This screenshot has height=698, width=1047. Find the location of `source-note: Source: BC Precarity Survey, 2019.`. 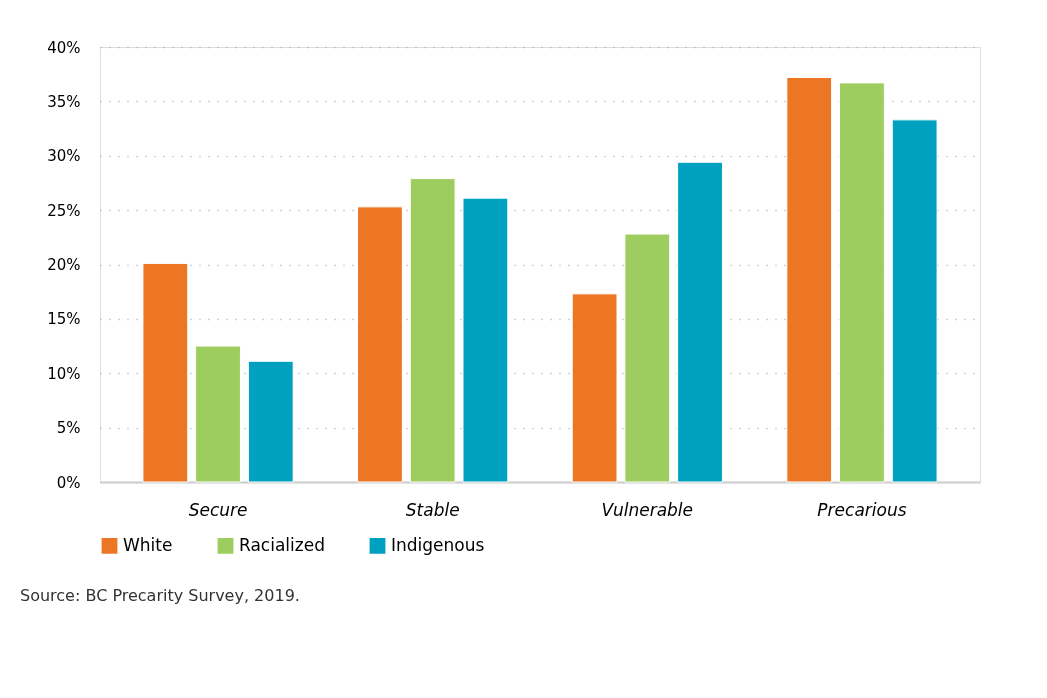

source-note: Source: BC Precarity Survey, 2019. is located at coordinates (160, 595).